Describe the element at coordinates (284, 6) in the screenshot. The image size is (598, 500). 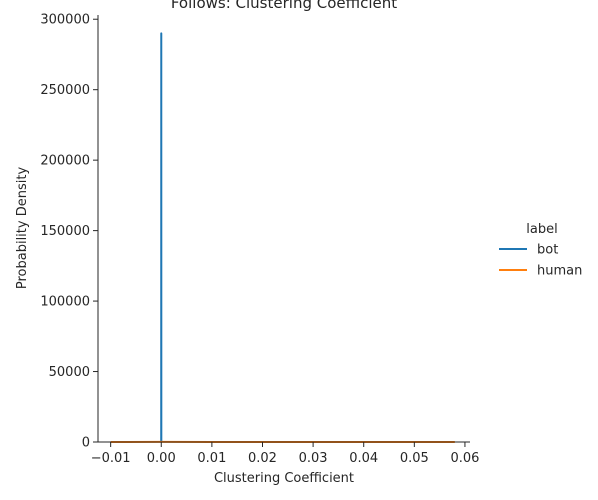
I see `chart-title: Follows: Clustering Coefficient` at that location.